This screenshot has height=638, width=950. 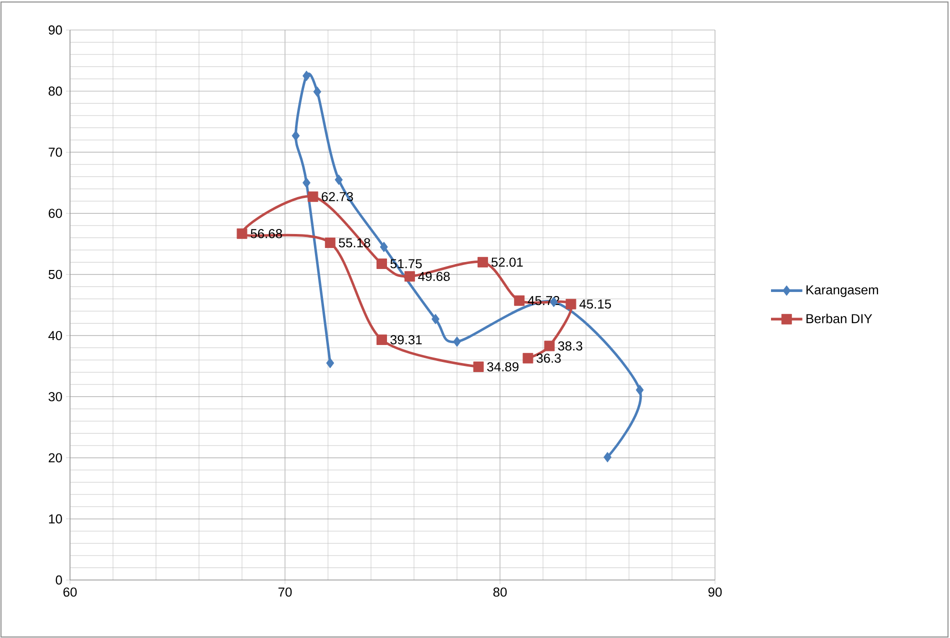 I want to click on x-tick-label: 70, so click(x=285, y=592).